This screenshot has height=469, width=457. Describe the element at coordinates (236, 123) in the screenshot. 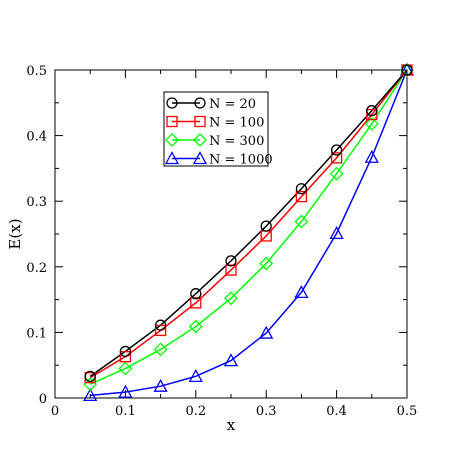

I see `legend-label: N = 100` at that location.